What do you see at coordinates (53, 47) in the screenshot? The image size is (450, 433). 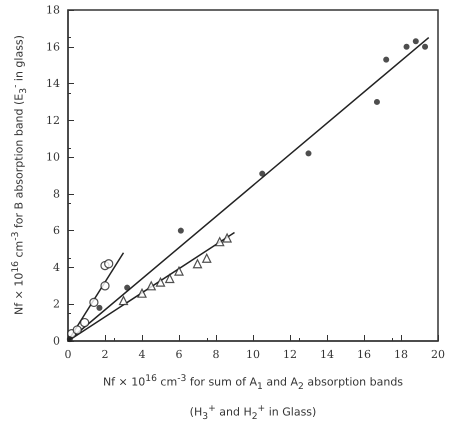 I see `y-tick-label: 16` at bounding box center [53, 47].